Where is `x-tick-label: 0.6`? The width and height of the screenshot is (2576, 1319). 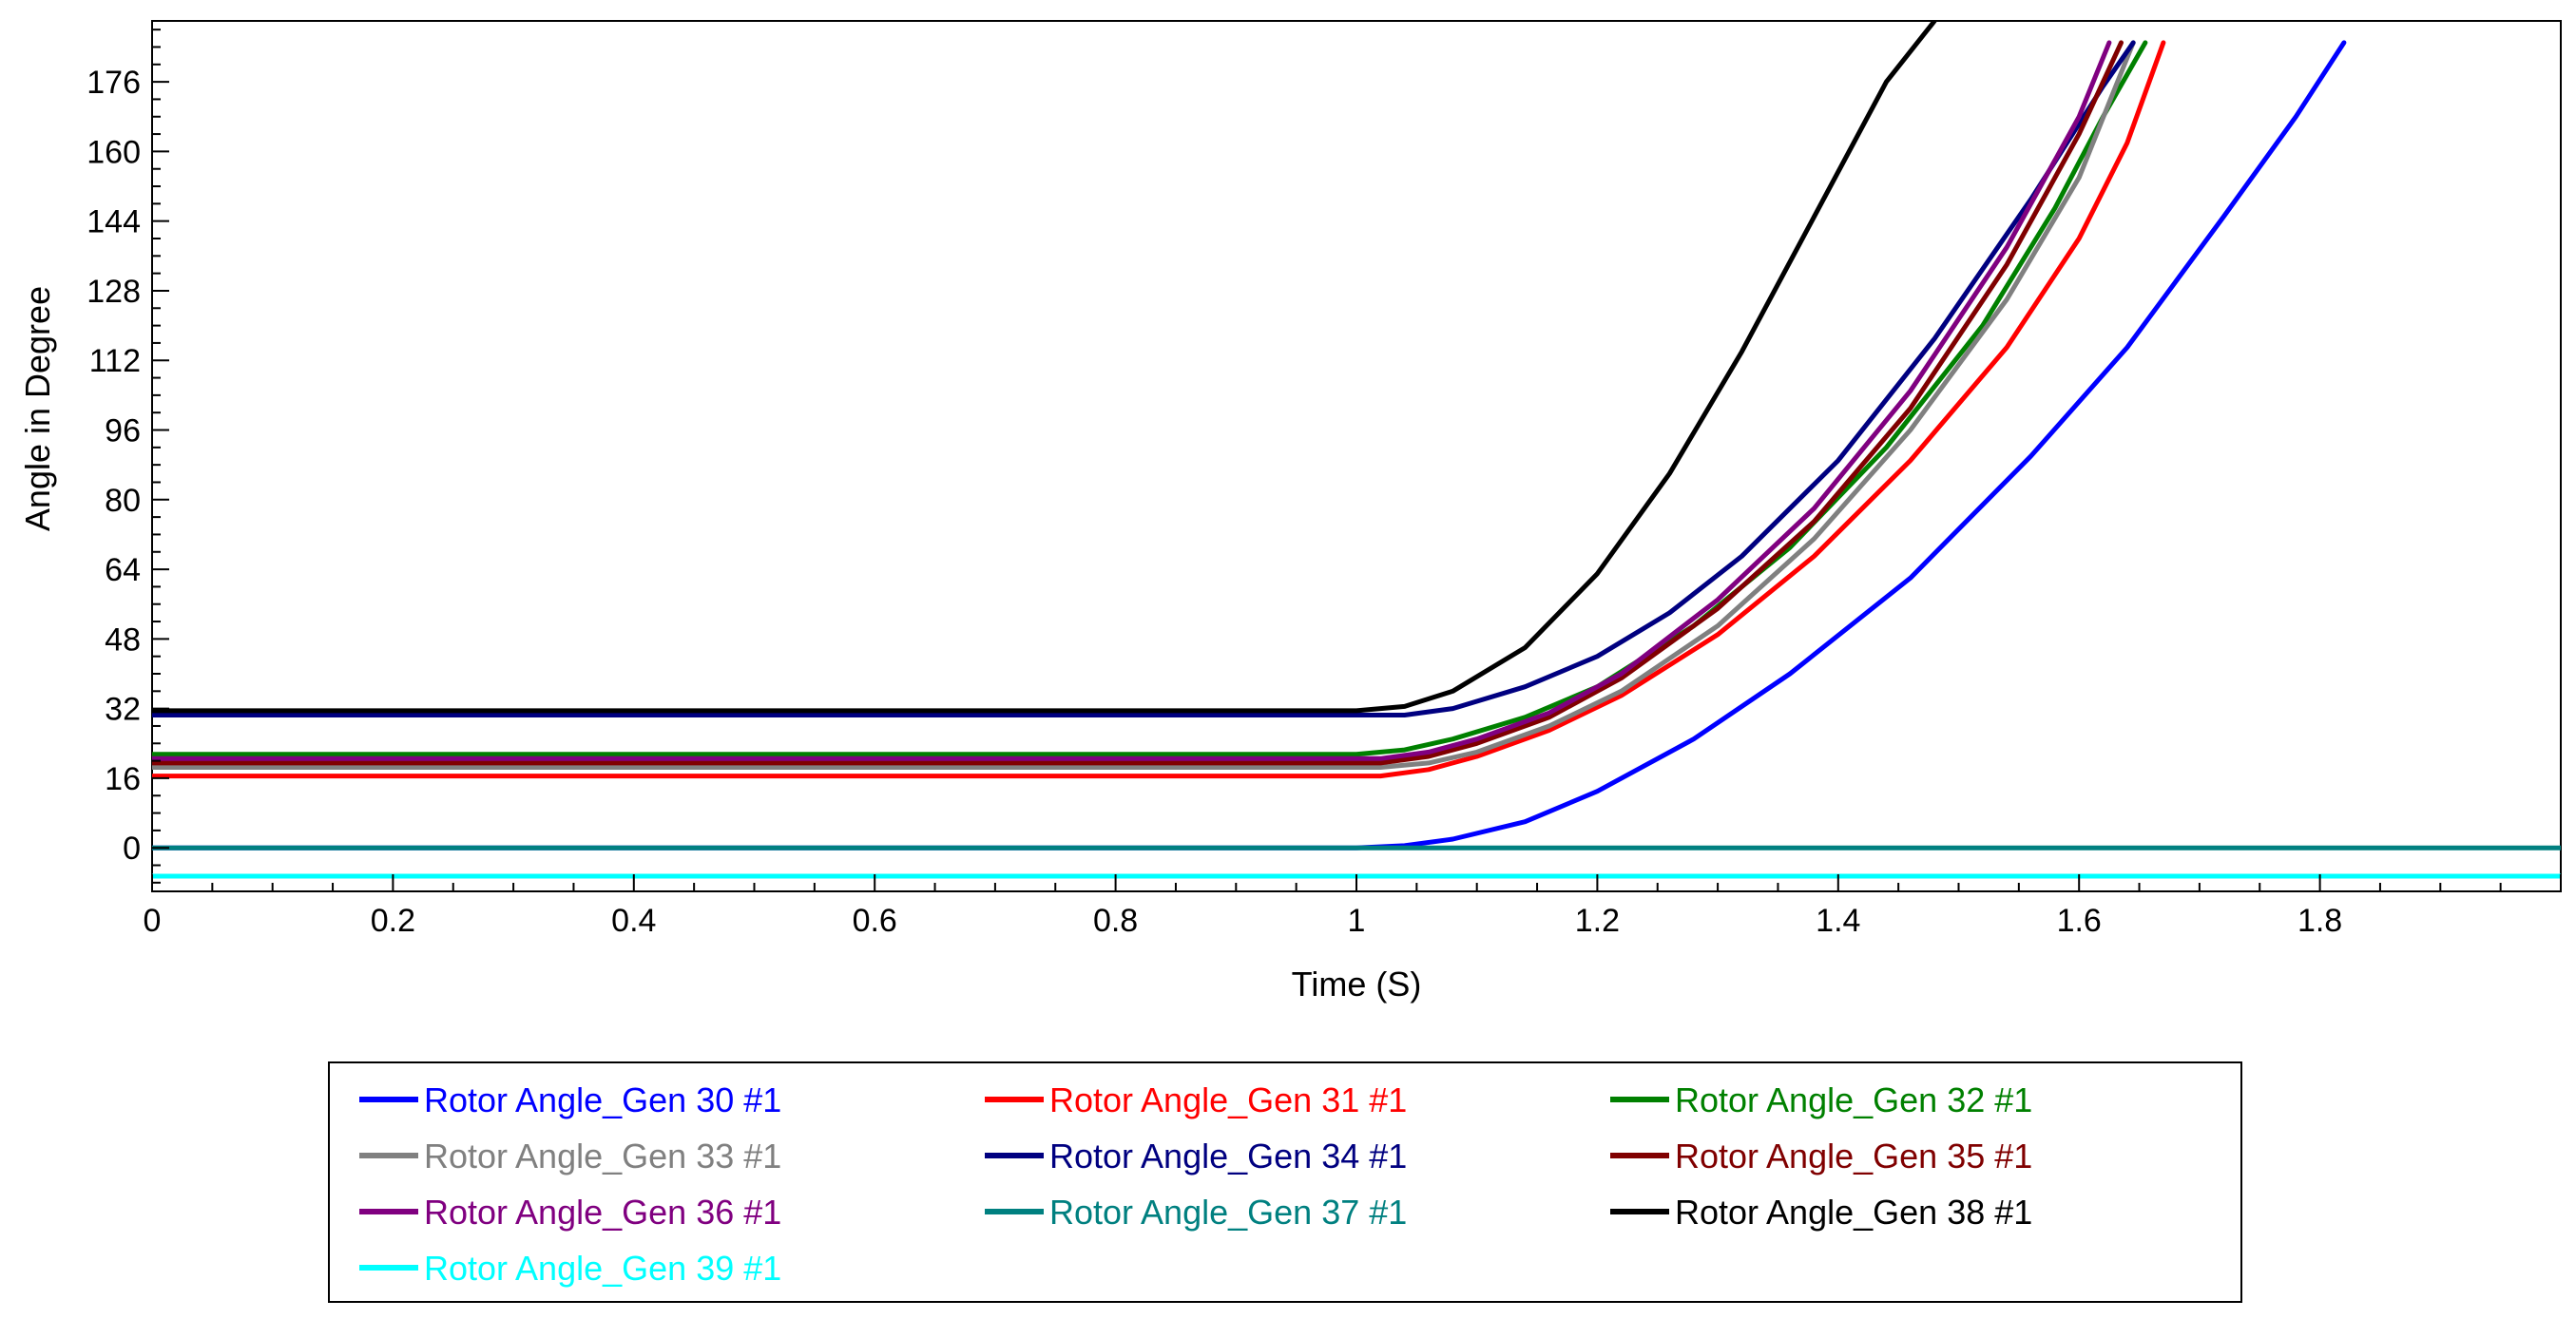
x-tick-label: 0.6 is located at coordinates (875, 921).